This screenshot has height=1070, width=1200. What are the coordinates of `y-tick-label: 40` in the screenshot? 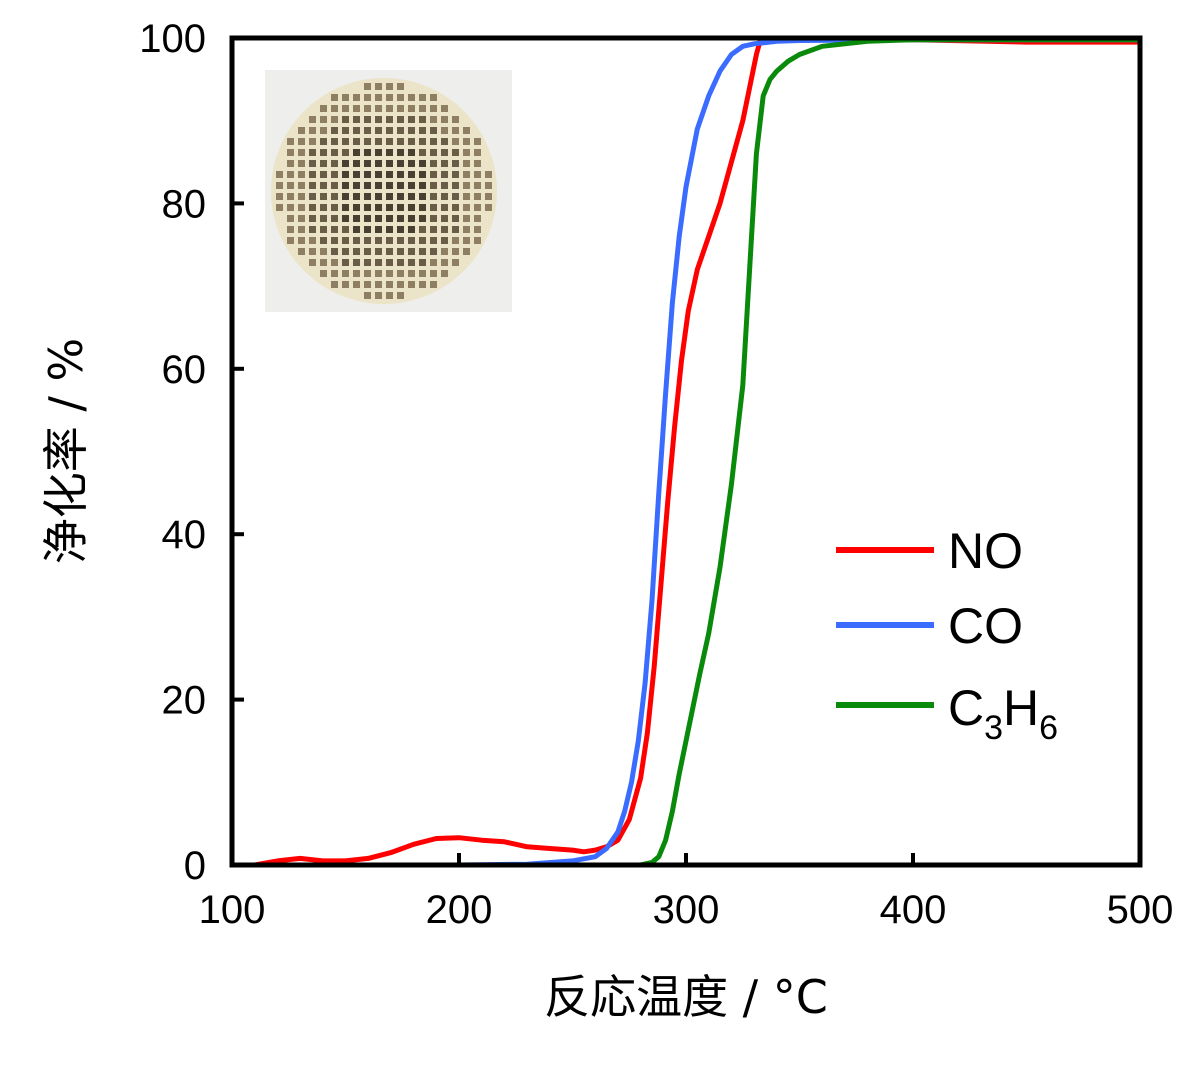 It's located at (184, 535).